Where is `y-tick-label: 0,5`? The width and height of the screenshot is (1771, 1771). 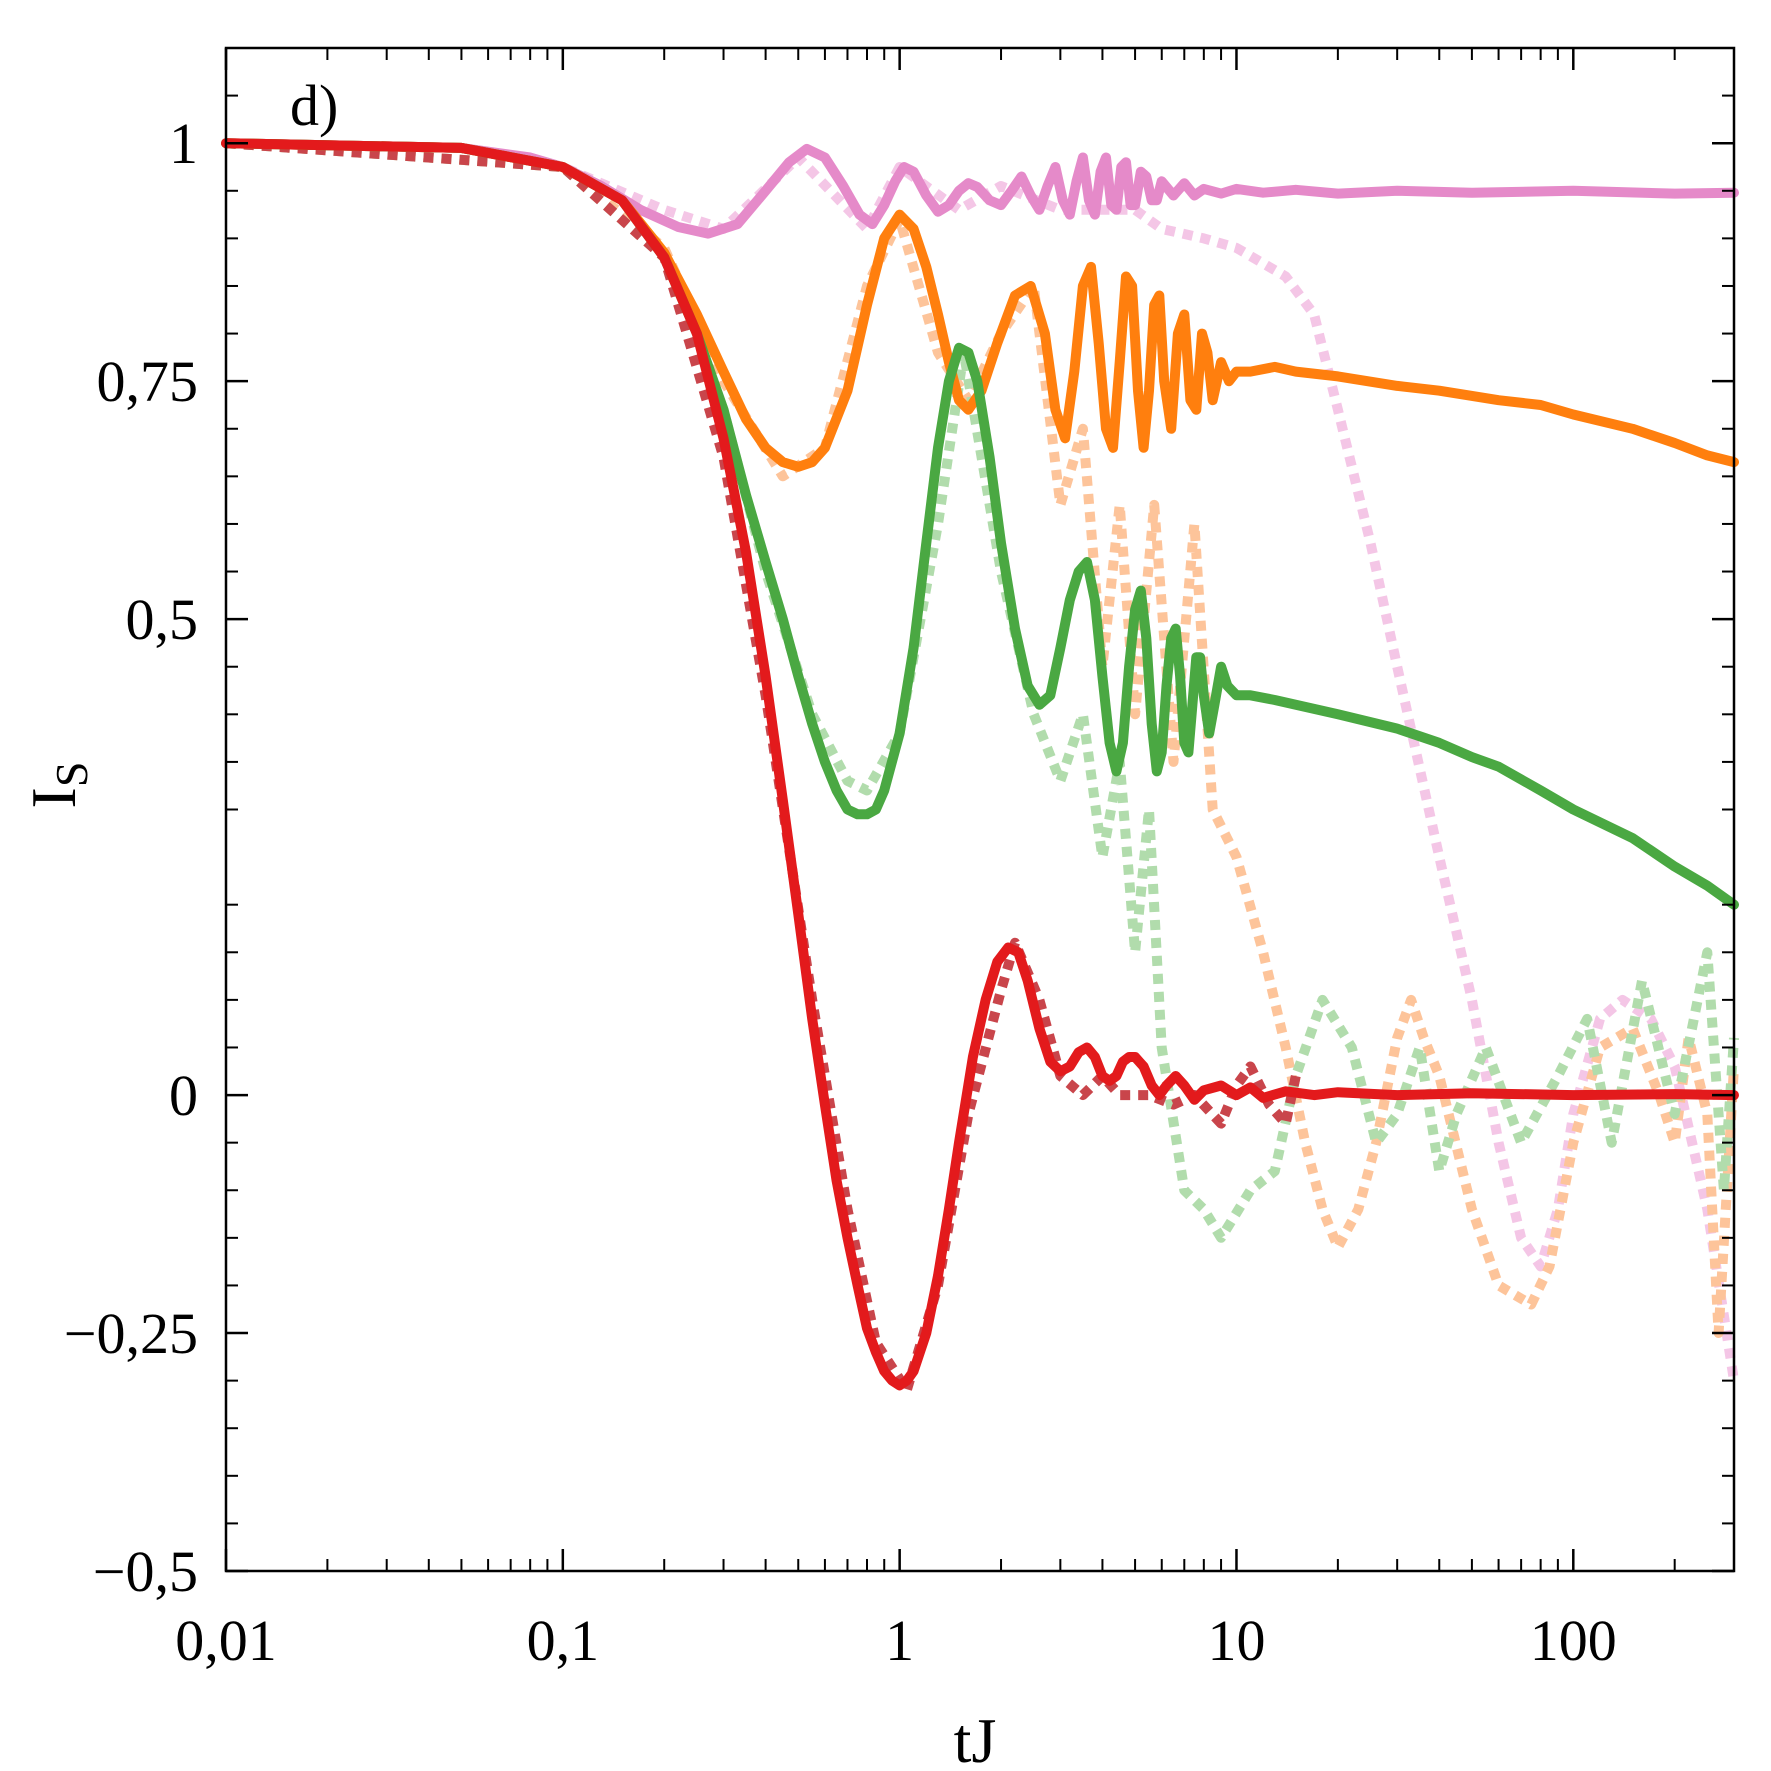 y-tick-label: 0,5 is located at coordinates (162, 619).